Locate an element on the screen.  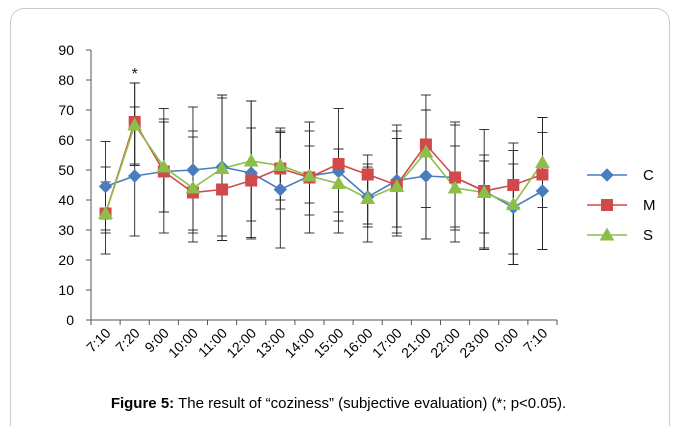
x-tick-label: 14:00 is located at coordinates (299, 343).